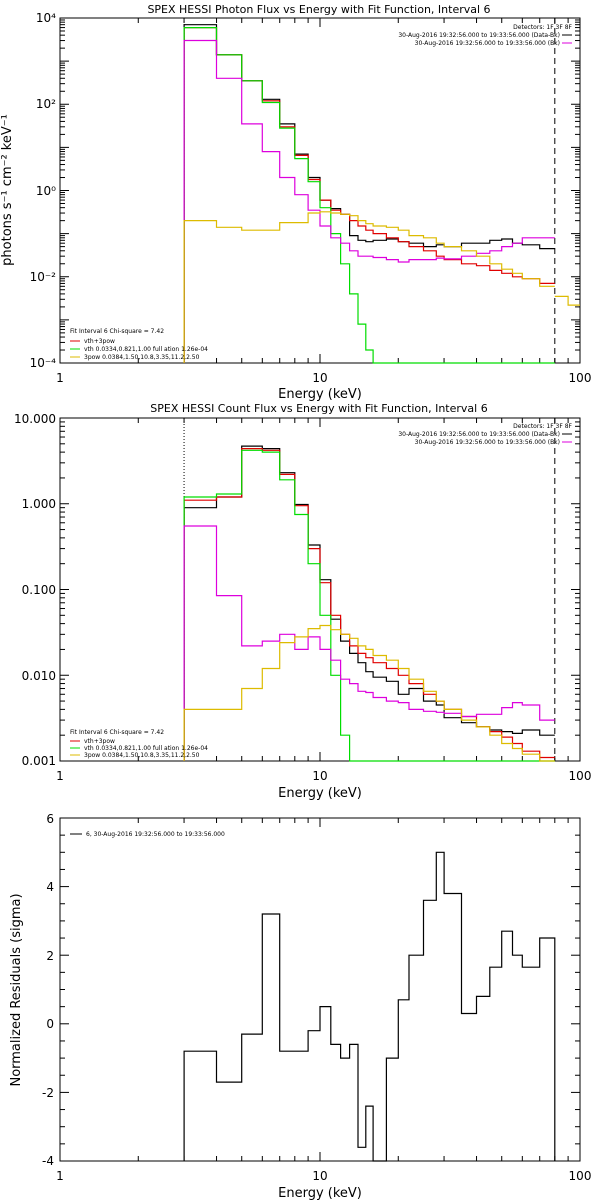 This screenshot has height=1200, width=600. Describe the element at coordinates (50, 1024) in the screenshot. I see `resid-y-tick-0: 0` at that location.